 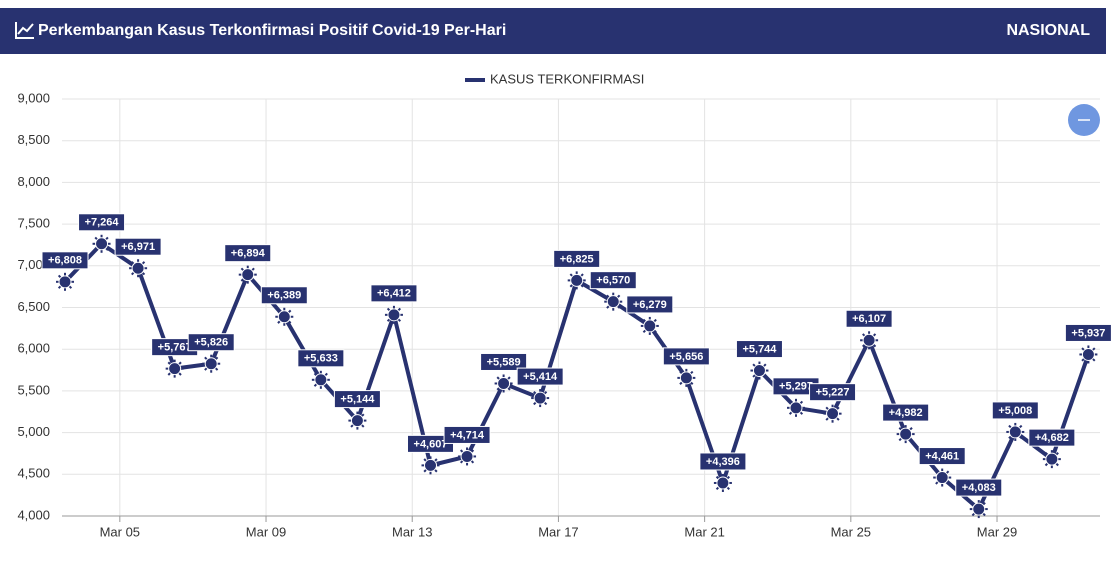 I want to click on header-region: NASIONAL, so click(x=1048, y=30).